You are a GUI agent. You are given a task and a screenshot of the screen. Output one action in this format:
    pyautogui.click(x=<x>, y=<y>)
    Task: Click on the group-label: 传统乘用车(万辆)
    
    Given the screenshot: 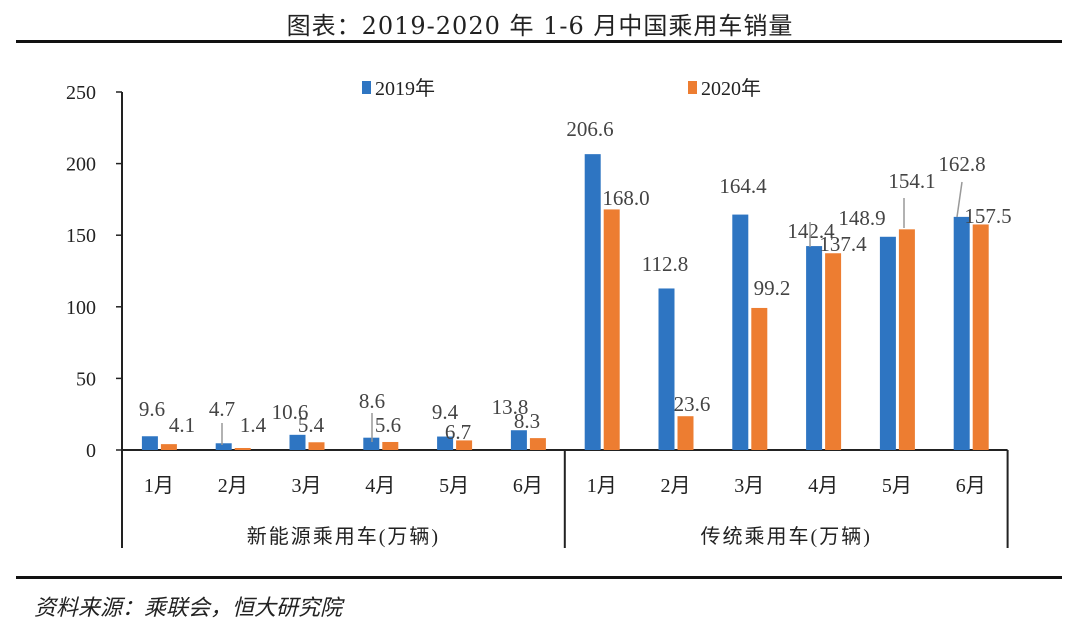 What is the action you would take?
    pyautogui.click(x=786, y=536)
    